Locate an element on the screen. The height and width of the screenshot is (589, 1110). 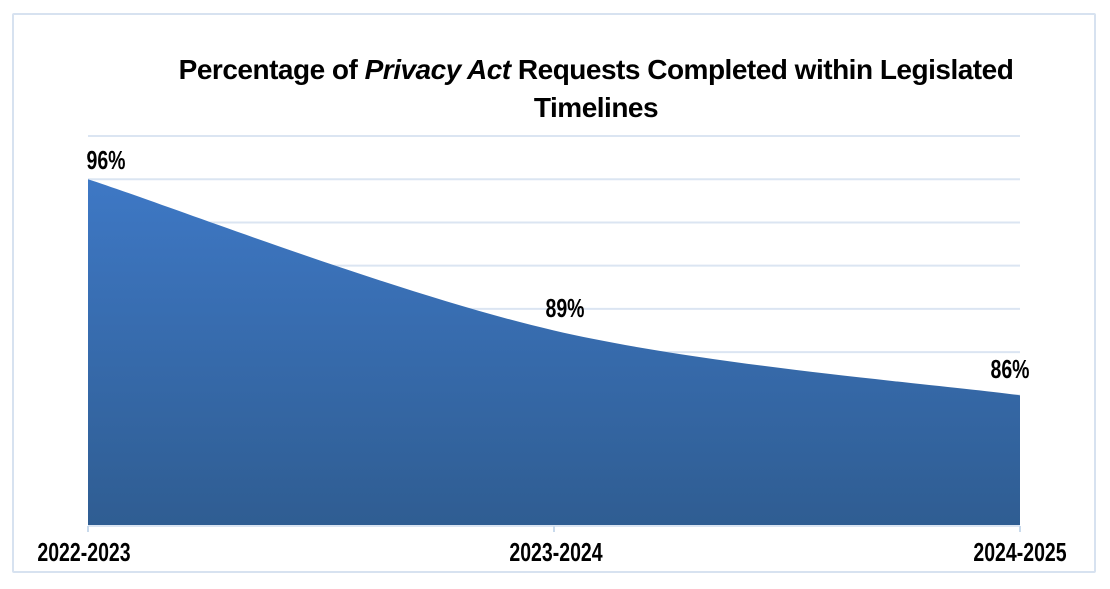
x-axis-label-2022-2023: 2022-2023 is located at coordinates (84, 552).